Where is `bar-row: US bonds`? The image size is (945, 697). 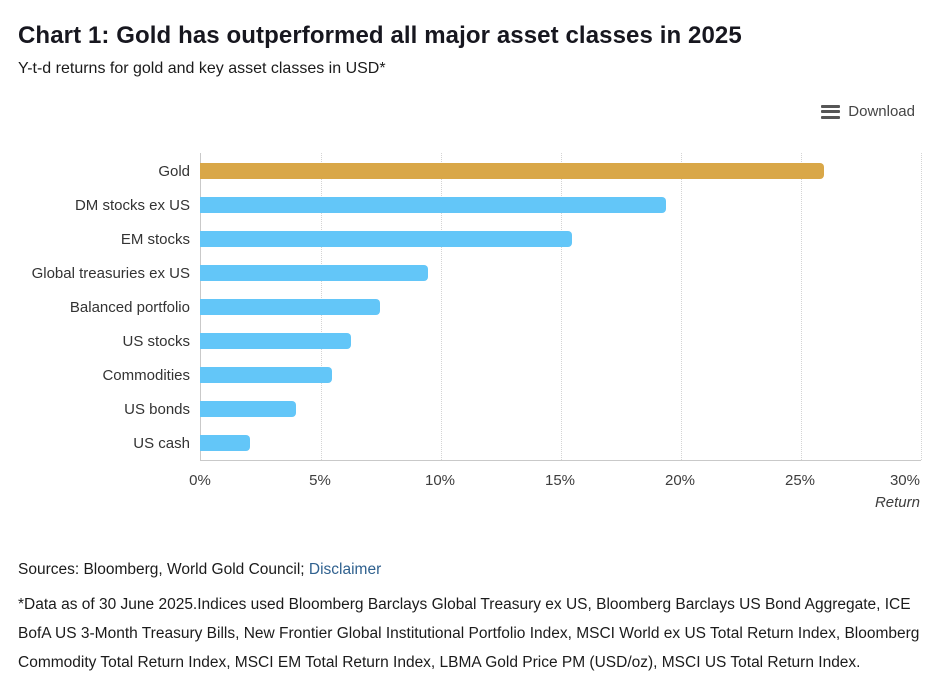
bar-row: US bonds is located at coordinates (460, 409).